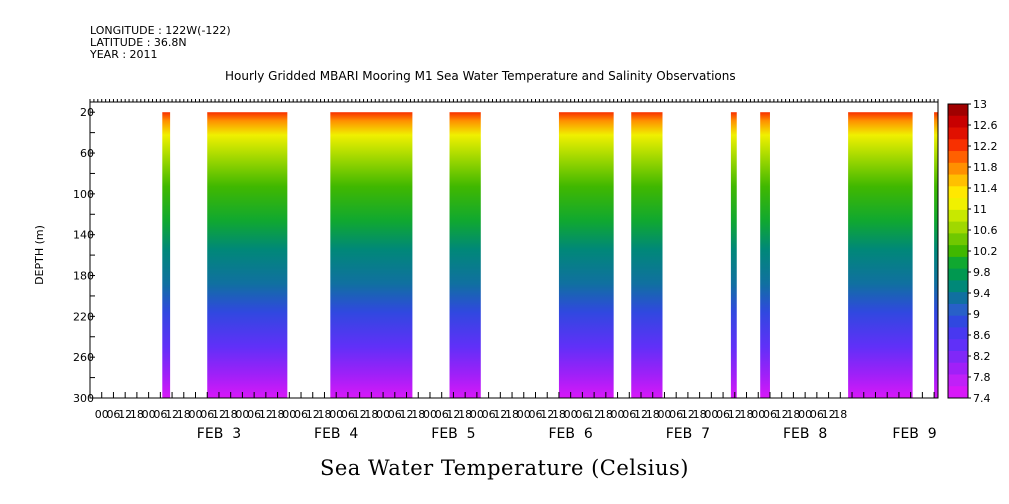 This screenshot has width=1009, height=504. What do you see at coordinates (980, 104) in the screenshot?
I see `colorbar-label: 13` at bounding box center [980, 104].